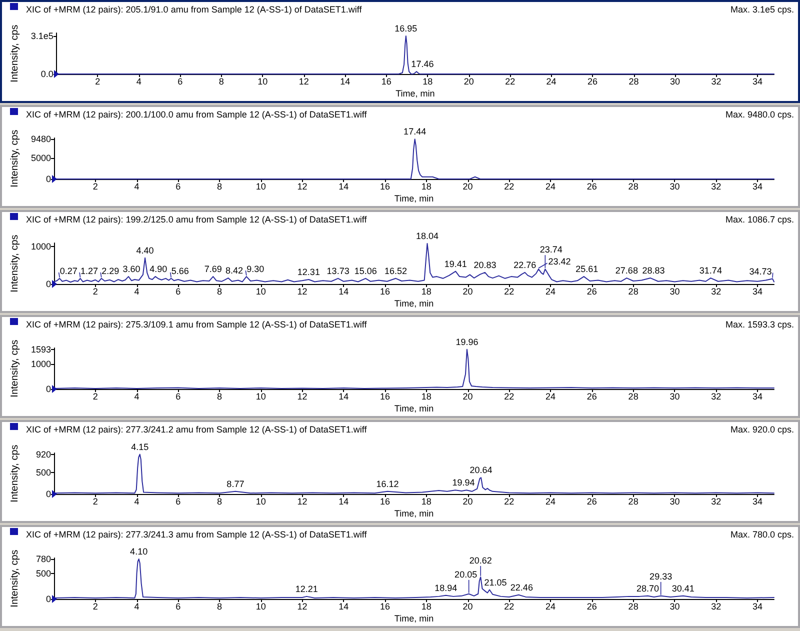 Image resolution: width=800 pixels, height=631 pixels. What do you see at coordinates (422, 64) in the screenshot?
I see `annotation: 17.46` at bounding box center [422, 64].